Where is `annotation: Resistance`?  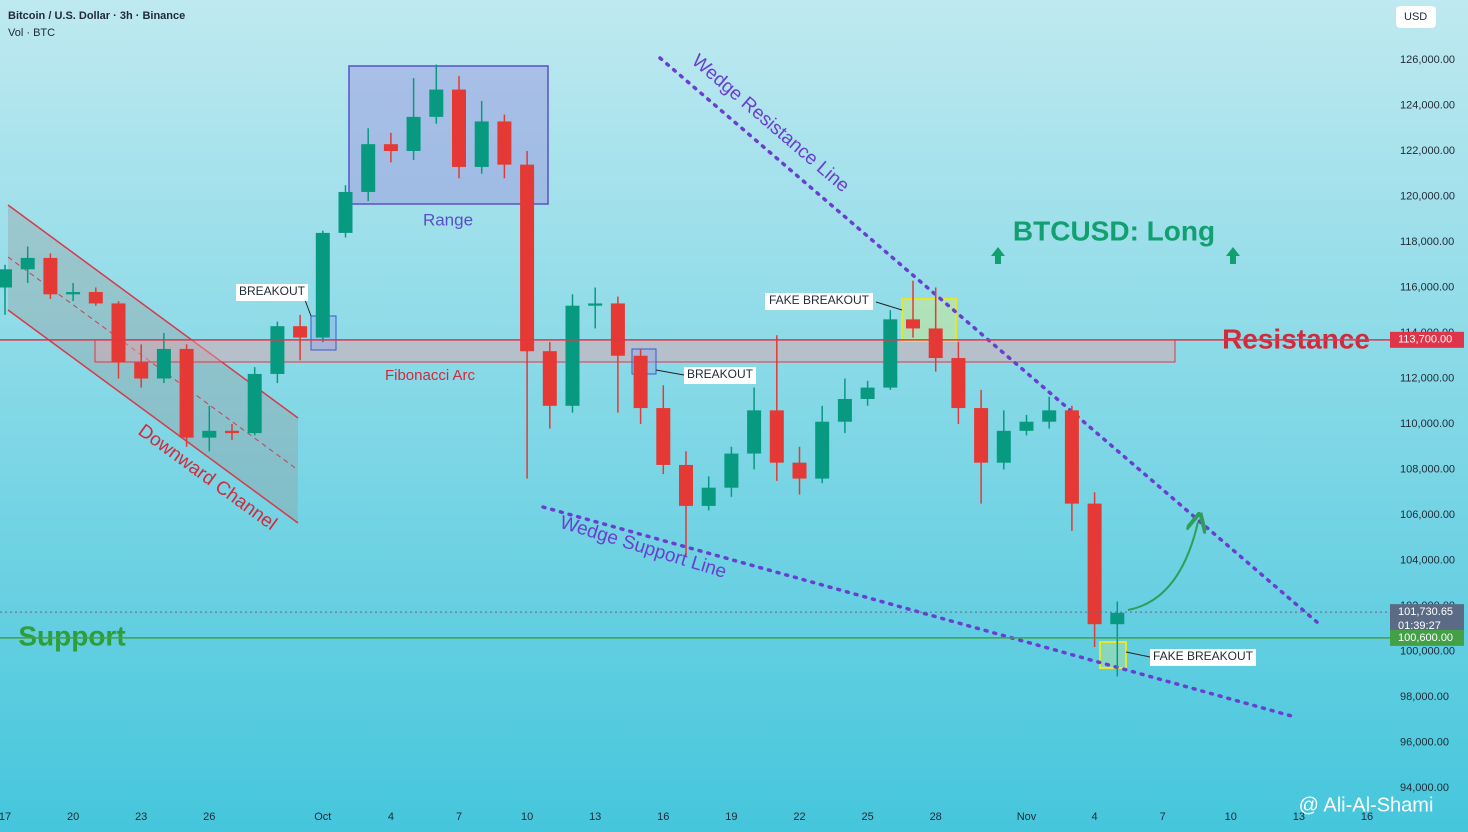
annotation: Resistance is located at coordinates (1296, 338).